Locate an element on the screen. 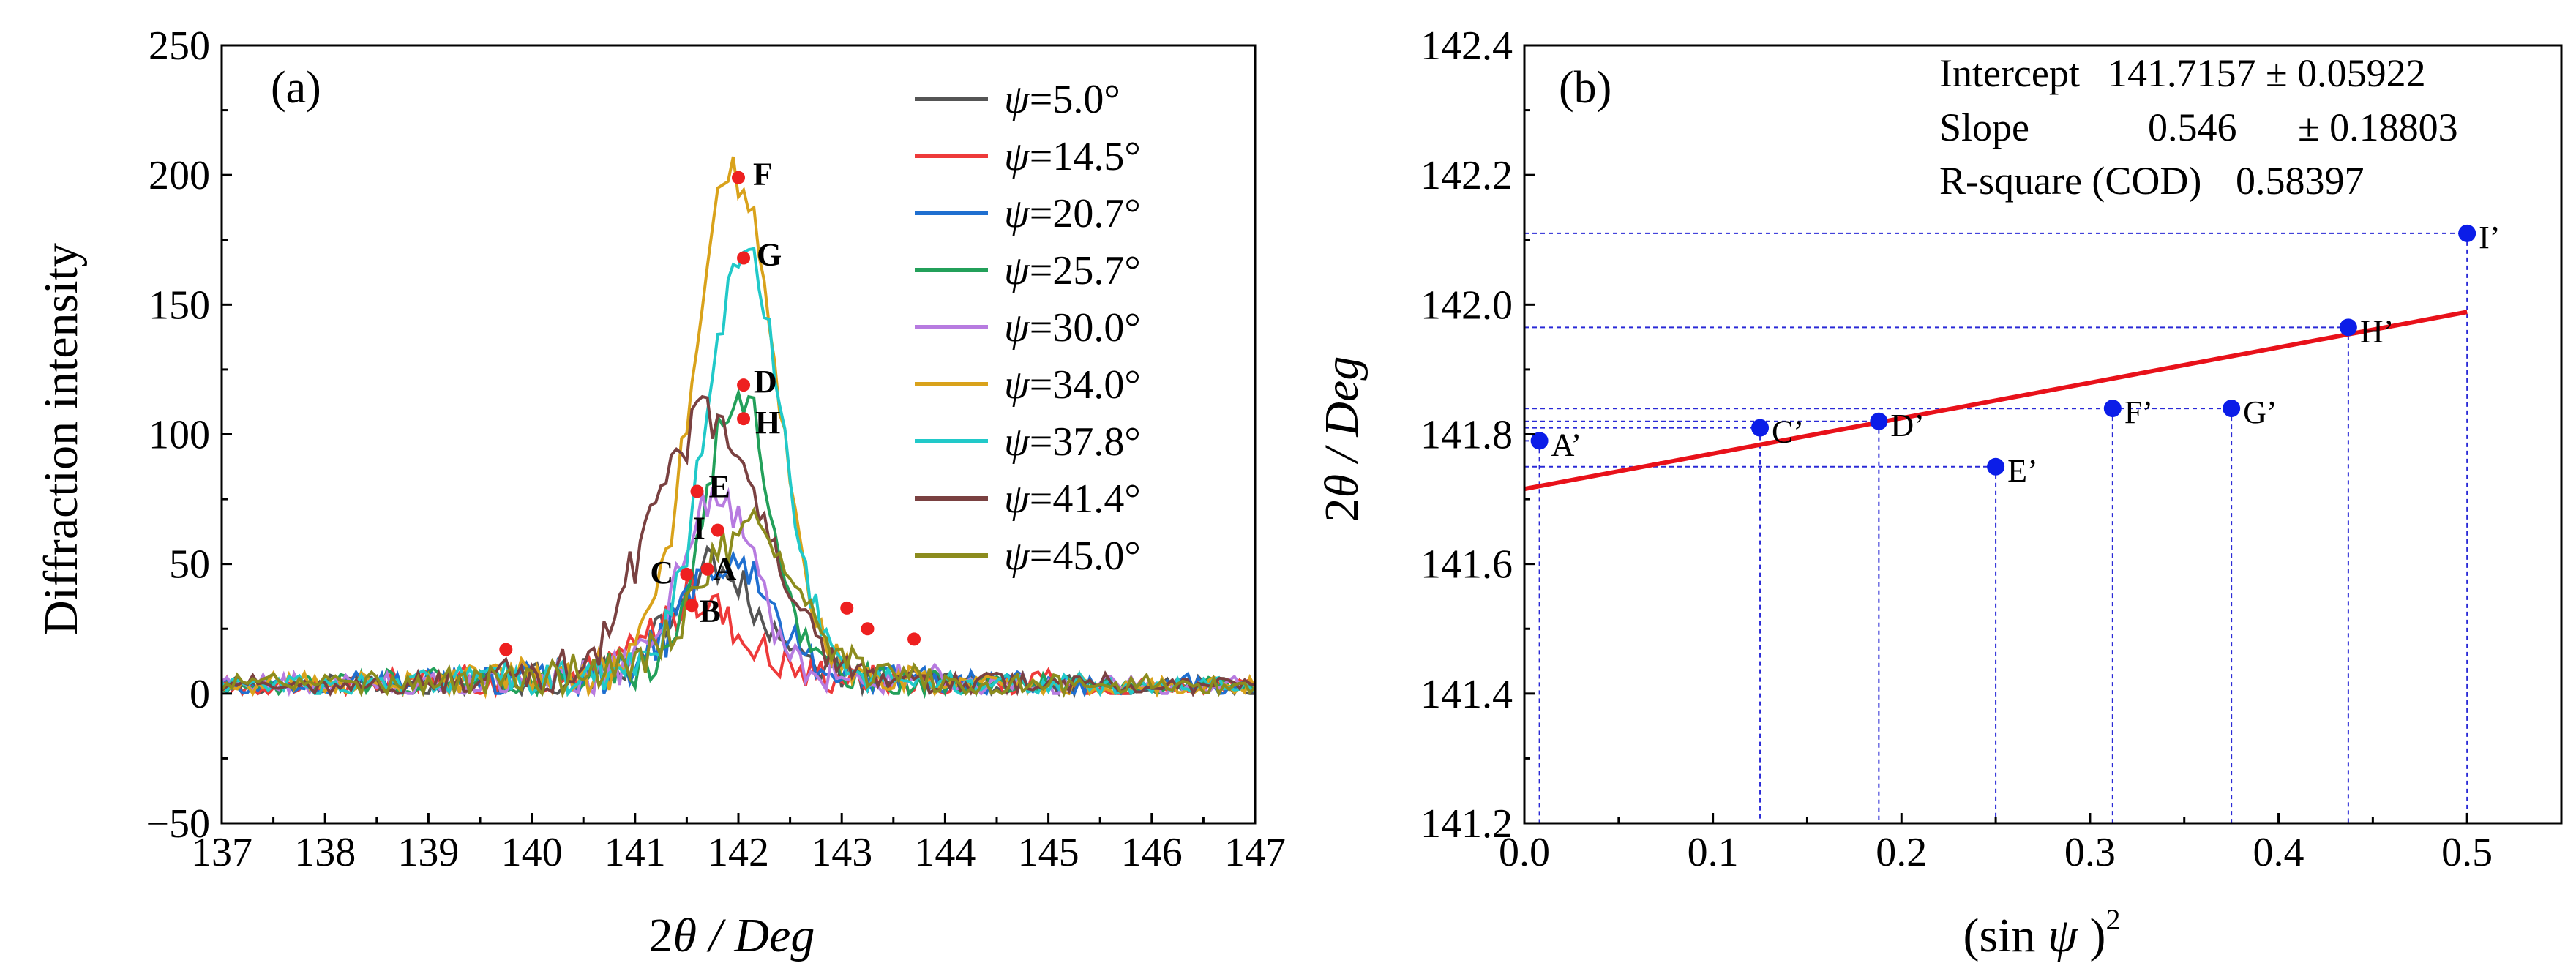 Image resolution: width=2576 pixels, height=974 pixels. legend-label: ψ=37.8° is located at coordinates (1072, 442).